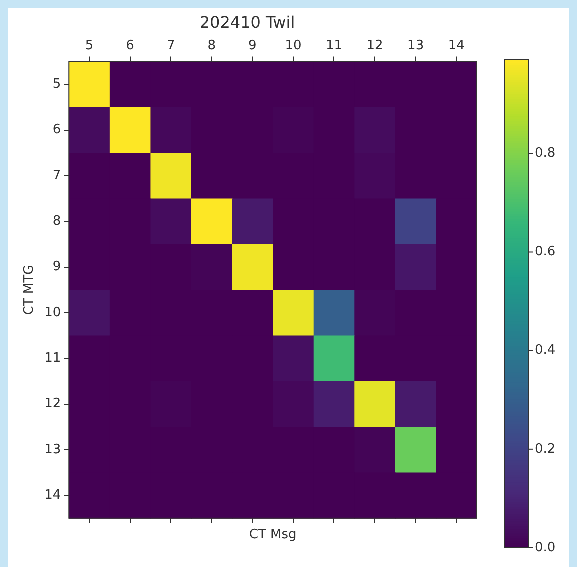 This screenshot has width=577, height=567. What do you see at coordinates (545, 154) in the screenshot?
I see `color-bar-label: 0.8` at bounding box center [545, 154].